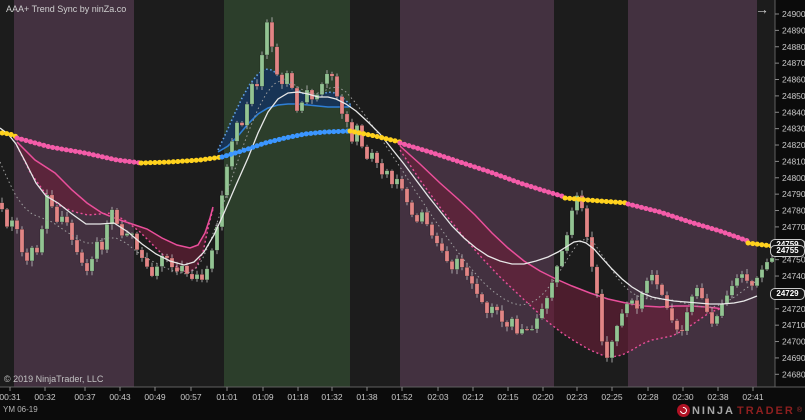  What do you see at coordinates (793, 276) in the screenshot?
I see `price-tick-label: 24740` at bounding box center [793, 276].